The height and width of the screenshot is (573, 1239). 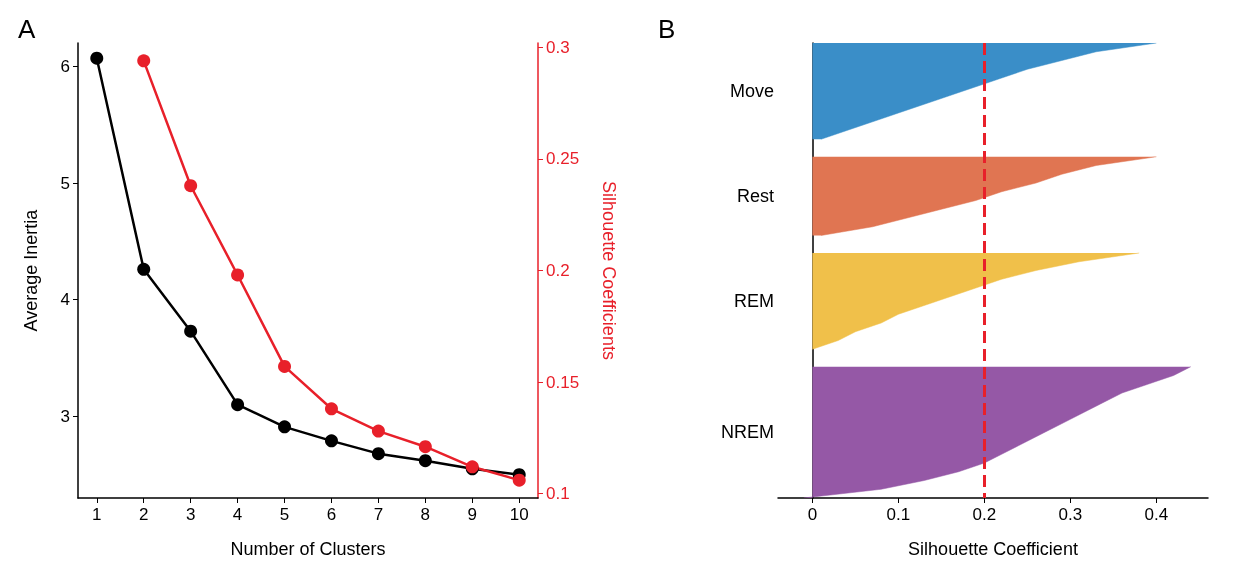 I want to click on x-tick-label: 10, so click(x=519, y=514).